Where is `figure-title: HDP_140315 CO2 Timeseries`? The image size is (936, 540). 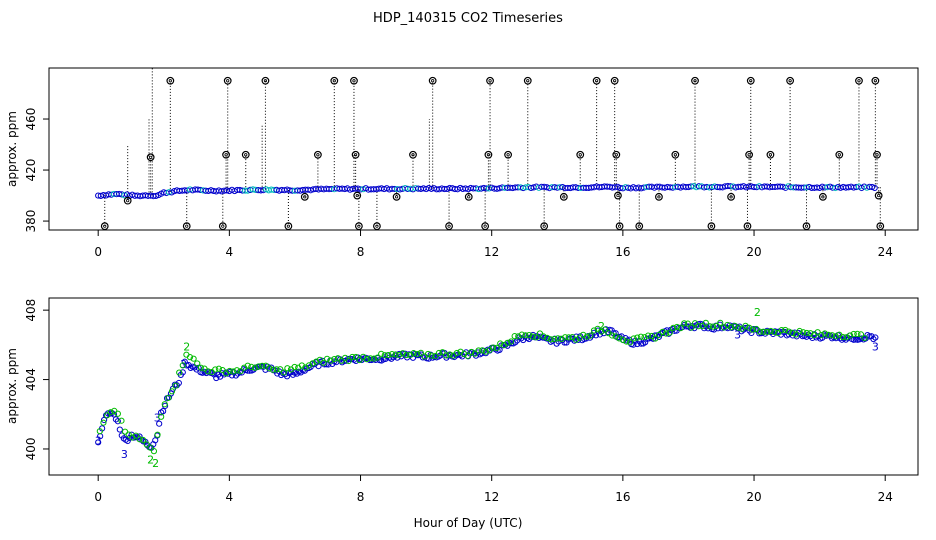
figure-title: HDP_140315 CO2 Timeseries is located at coordinates (468, 18).